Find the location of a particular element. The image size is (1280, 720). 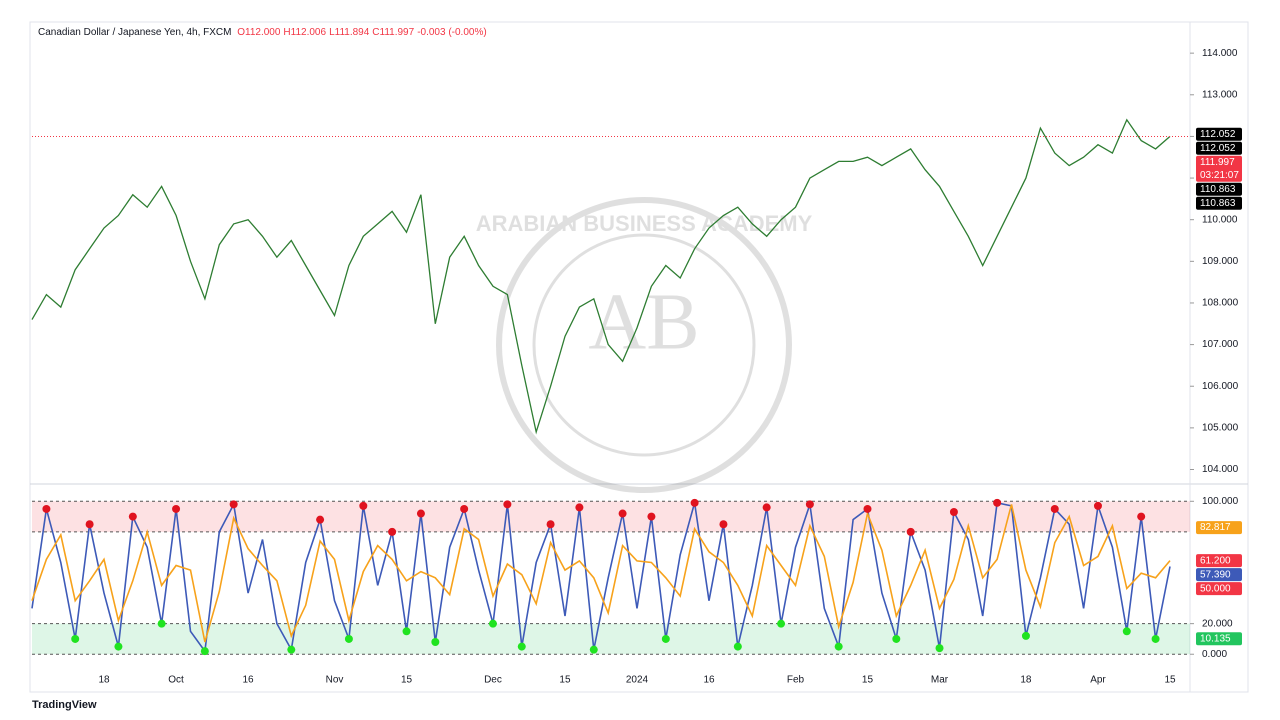

high: H112.006 is located at coordinates (305, 32).